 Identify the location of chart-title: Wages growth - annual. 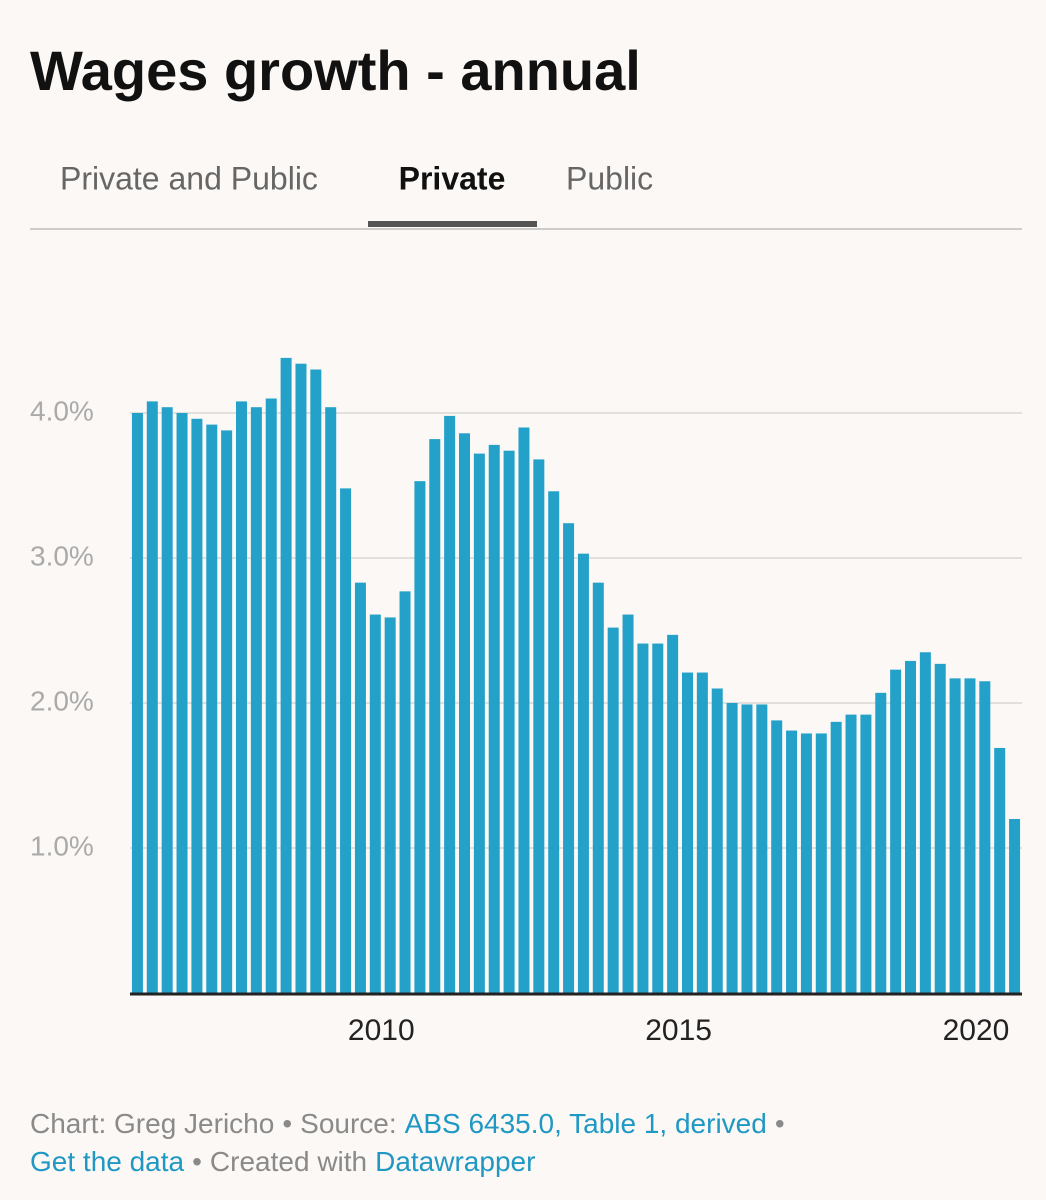
(335, 70).